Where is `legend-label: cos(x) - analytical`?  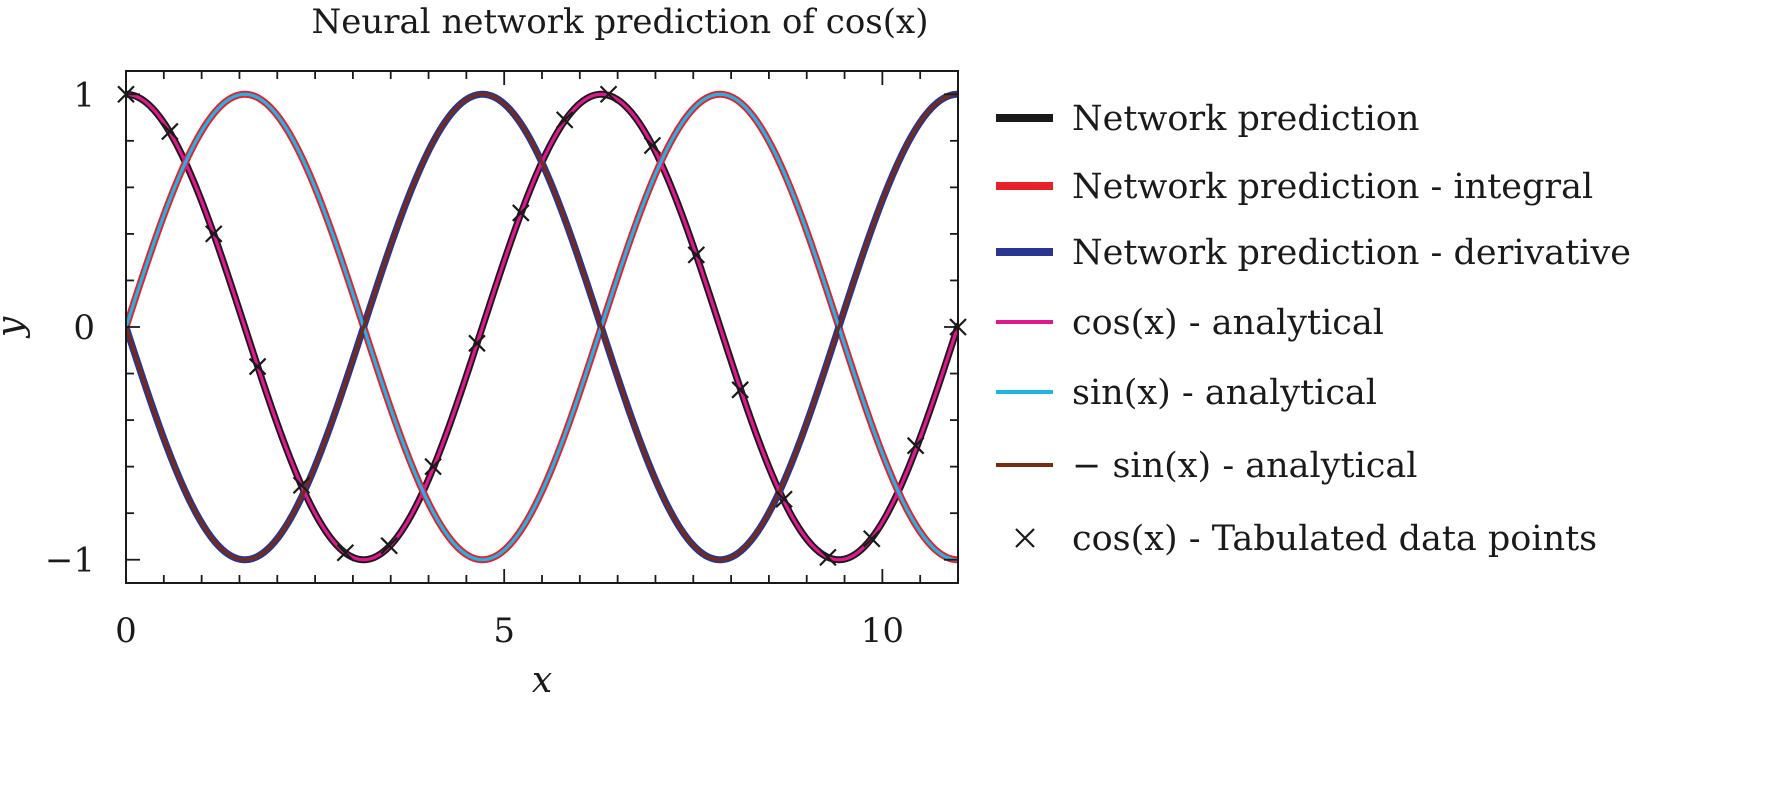
legend-label: cos(x) - analytical is located at coordinates (1228, 323).